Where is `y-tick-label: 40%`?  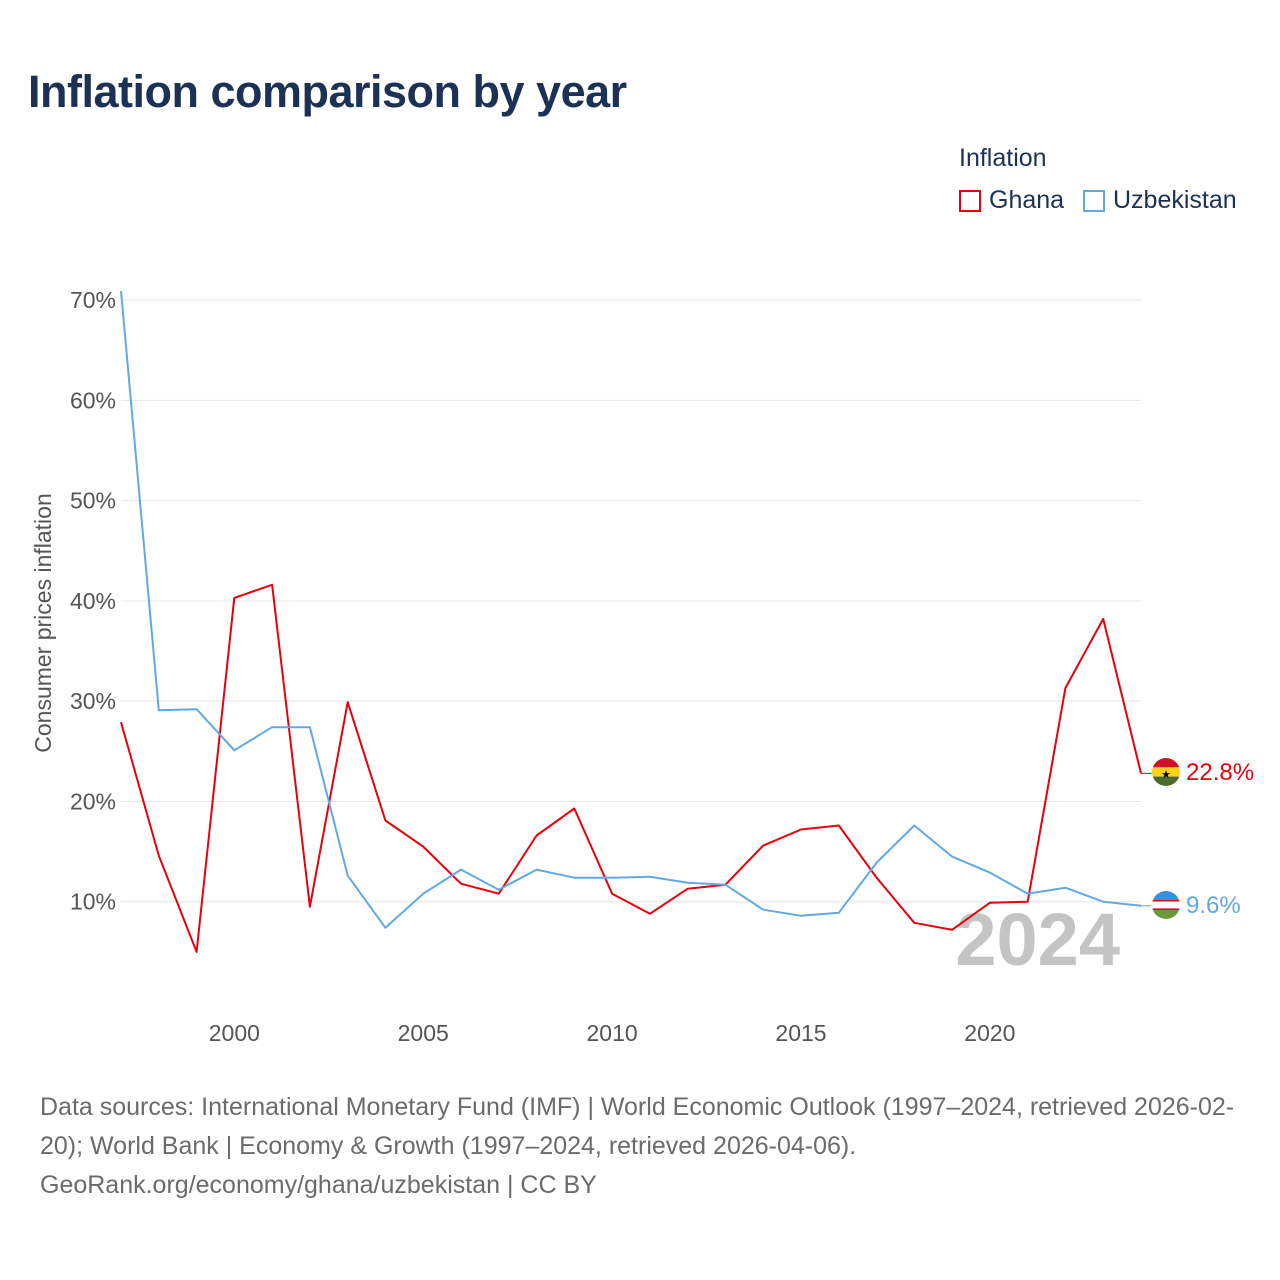 y-tick-label: 40% is located at coordinates (93, 601).